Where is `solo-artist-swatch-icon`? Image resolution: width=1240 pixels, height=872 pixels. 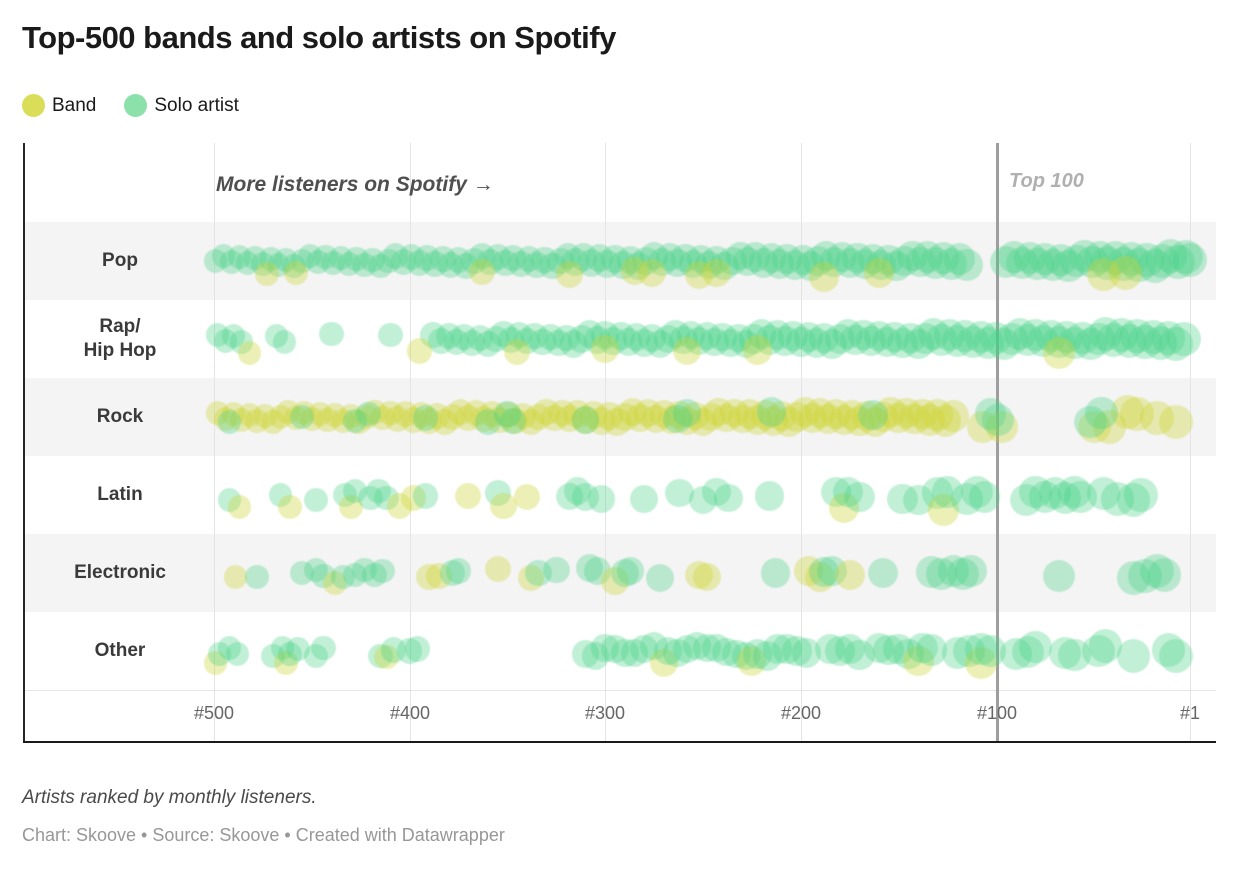 solo-artist-swatch-icon is located at coordinates (136, 105).